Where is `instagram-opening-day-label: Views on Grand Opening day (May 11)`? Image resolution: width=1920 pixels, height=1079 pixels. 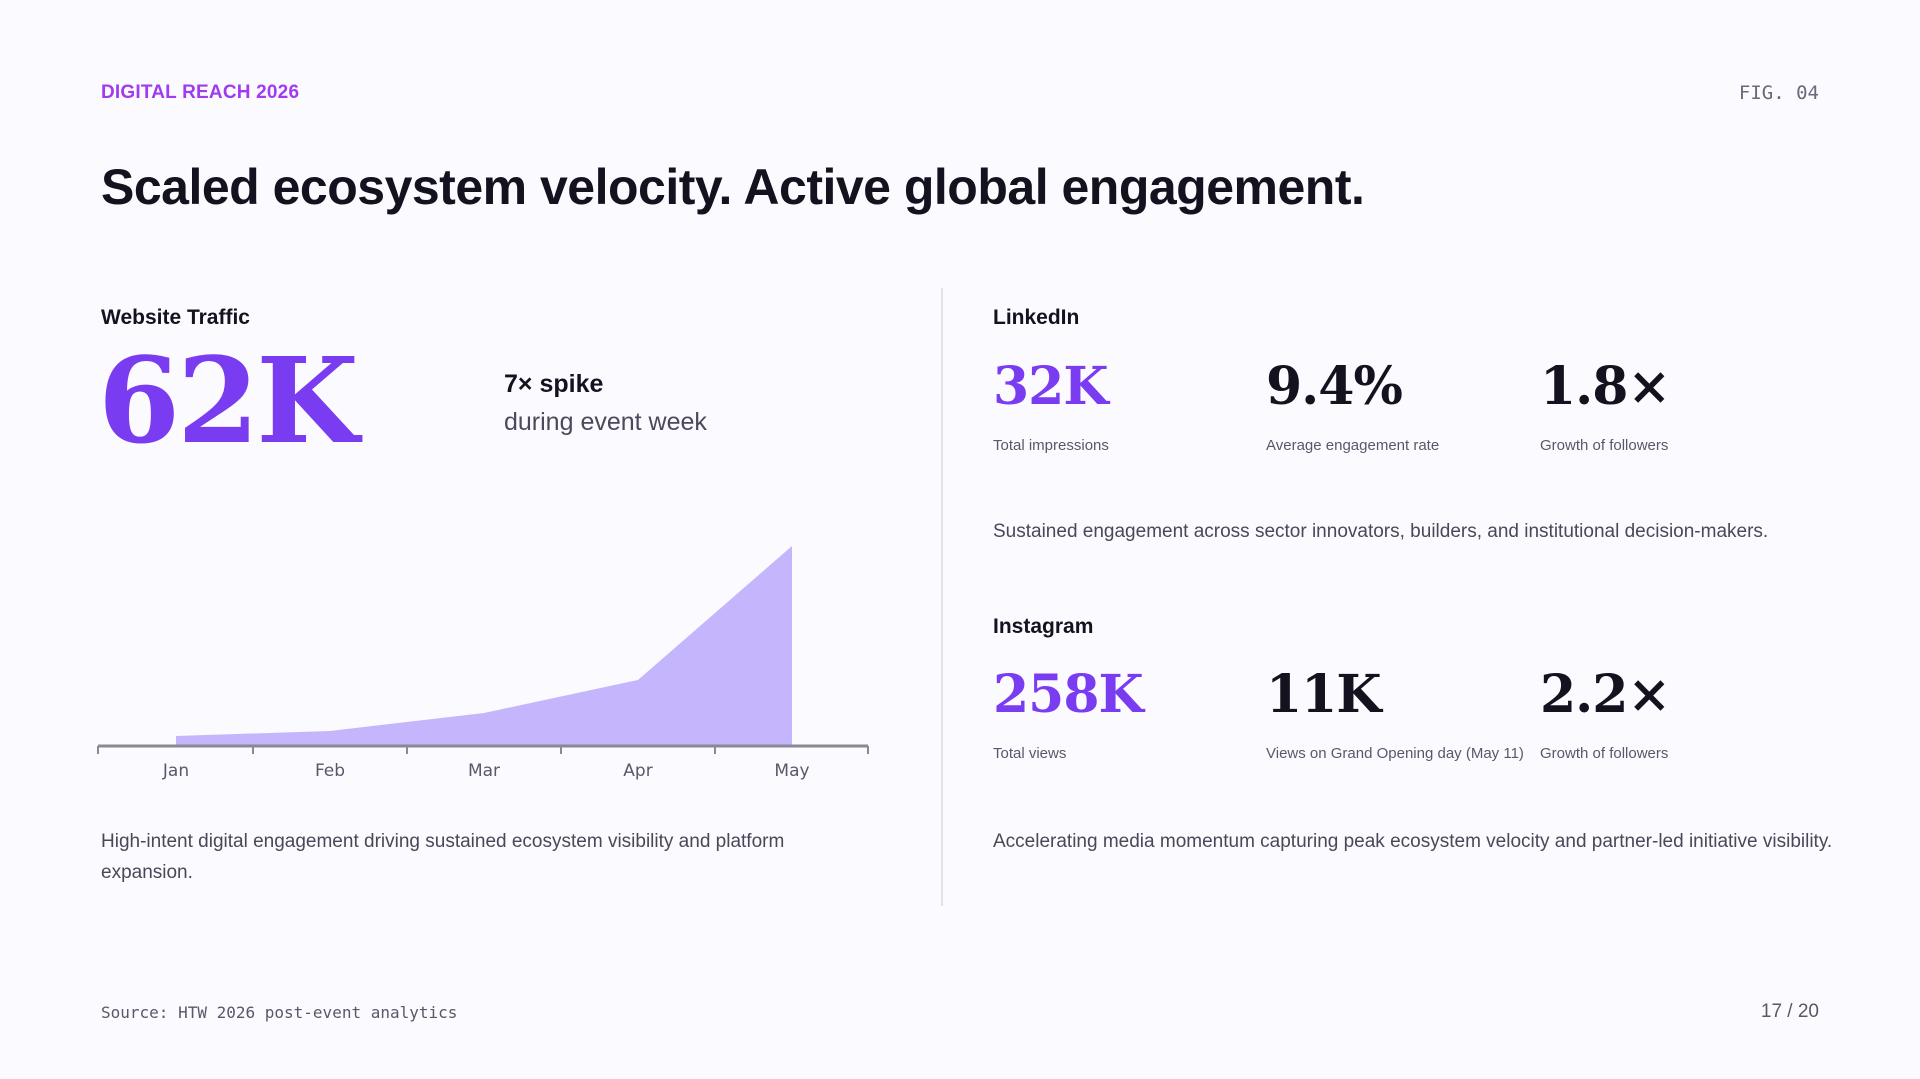 instagram-opening-day-label: Views on Grand Opening day (May 11) is located at coordinates (1395, 753).